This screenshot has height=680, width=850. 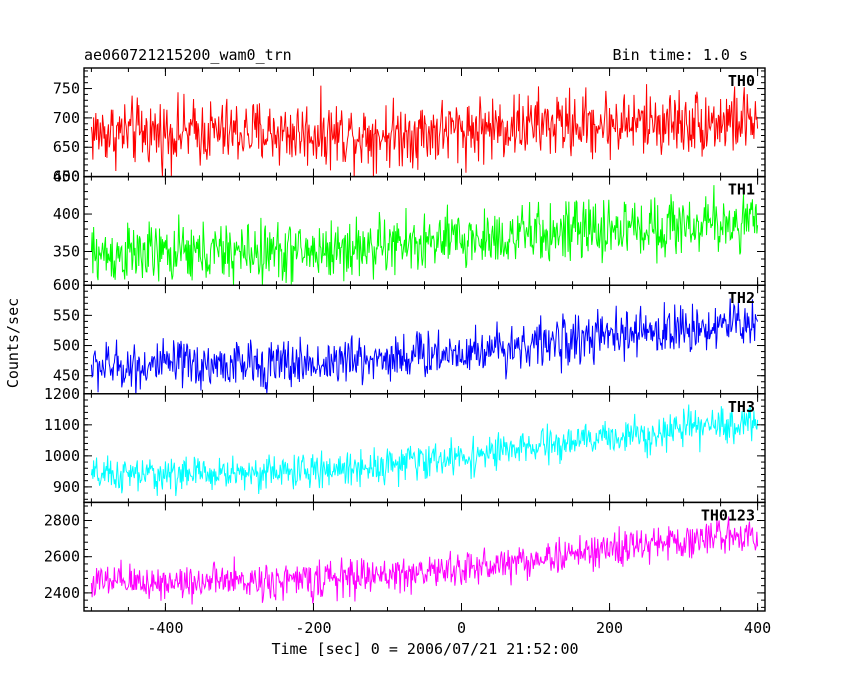 I want to click on series-label-th0: TH0, so click(x=741, y=81).